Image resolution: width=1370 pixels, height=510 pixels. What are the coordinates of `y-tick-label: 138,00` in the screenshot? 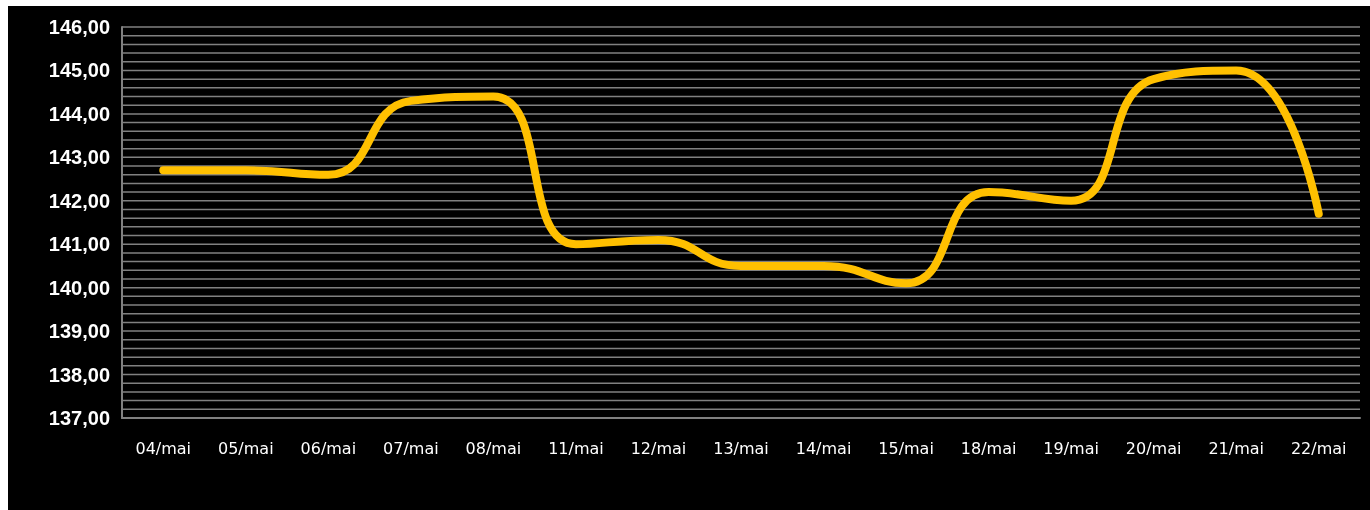 It's located at (79, 374).